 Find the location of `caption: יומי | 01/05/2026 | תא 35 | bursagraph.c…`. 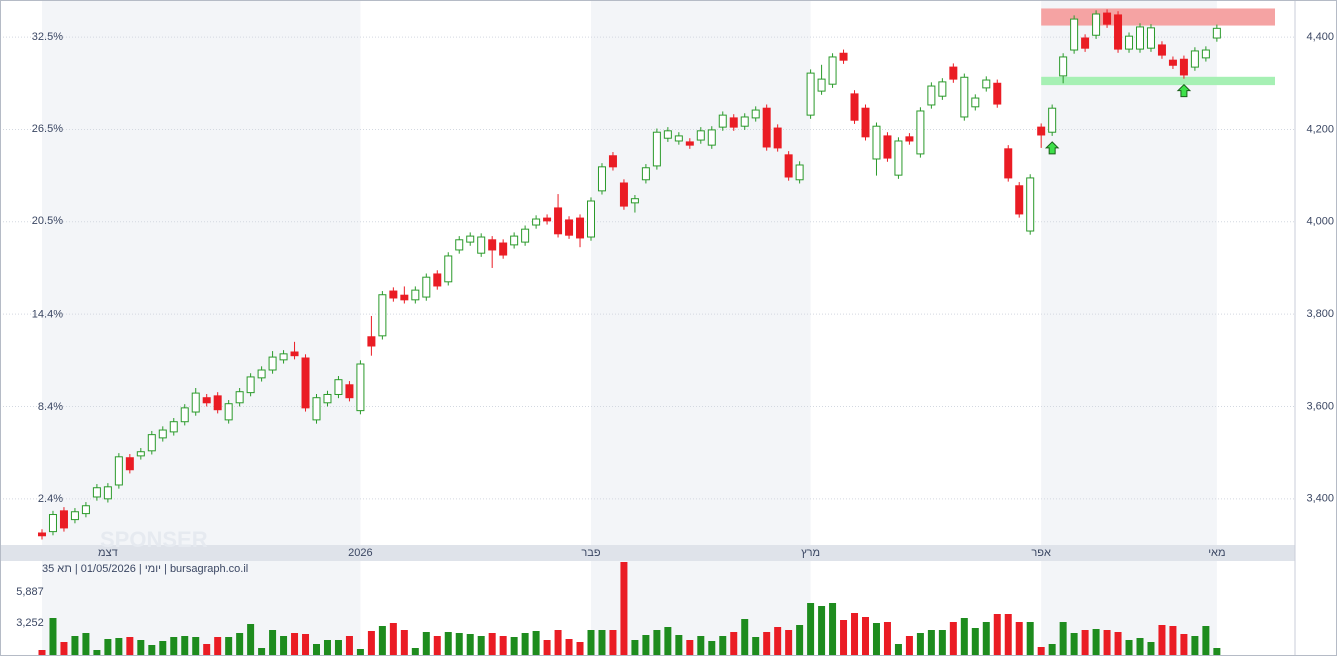

caption: יומי | 01/05/2026 | תא 35 | bursagraph.c… is located at coordinates (145, 569).